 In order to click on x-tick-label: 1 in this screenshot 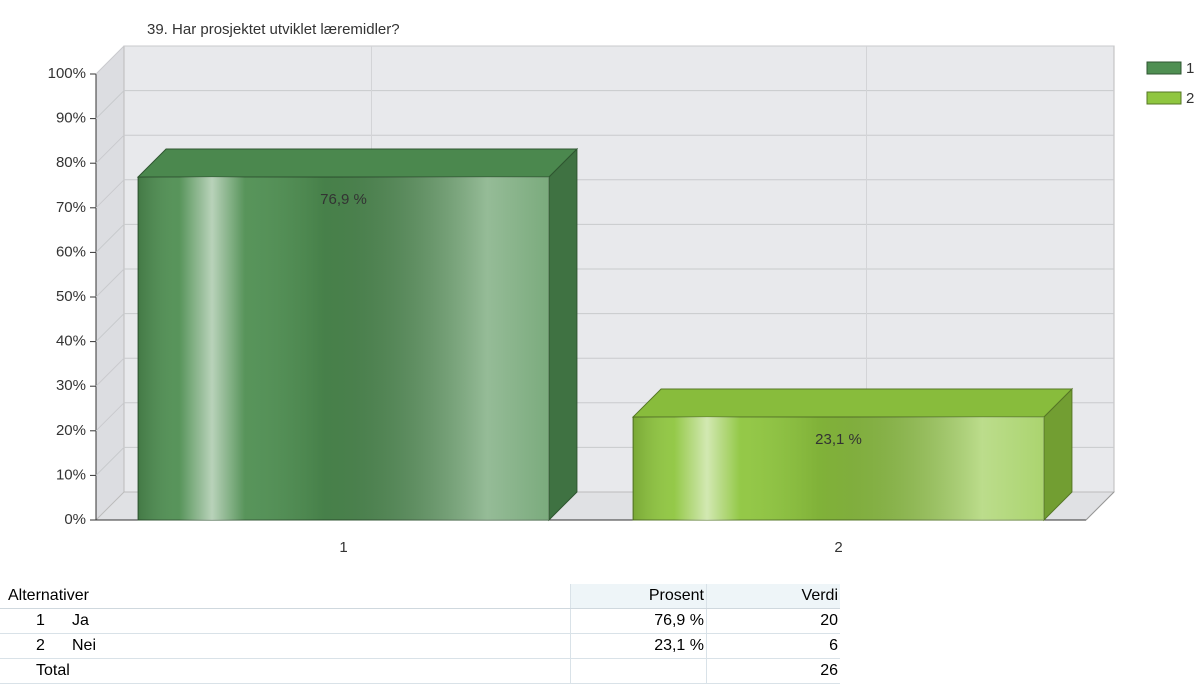, I will do `click(343, 547)`.